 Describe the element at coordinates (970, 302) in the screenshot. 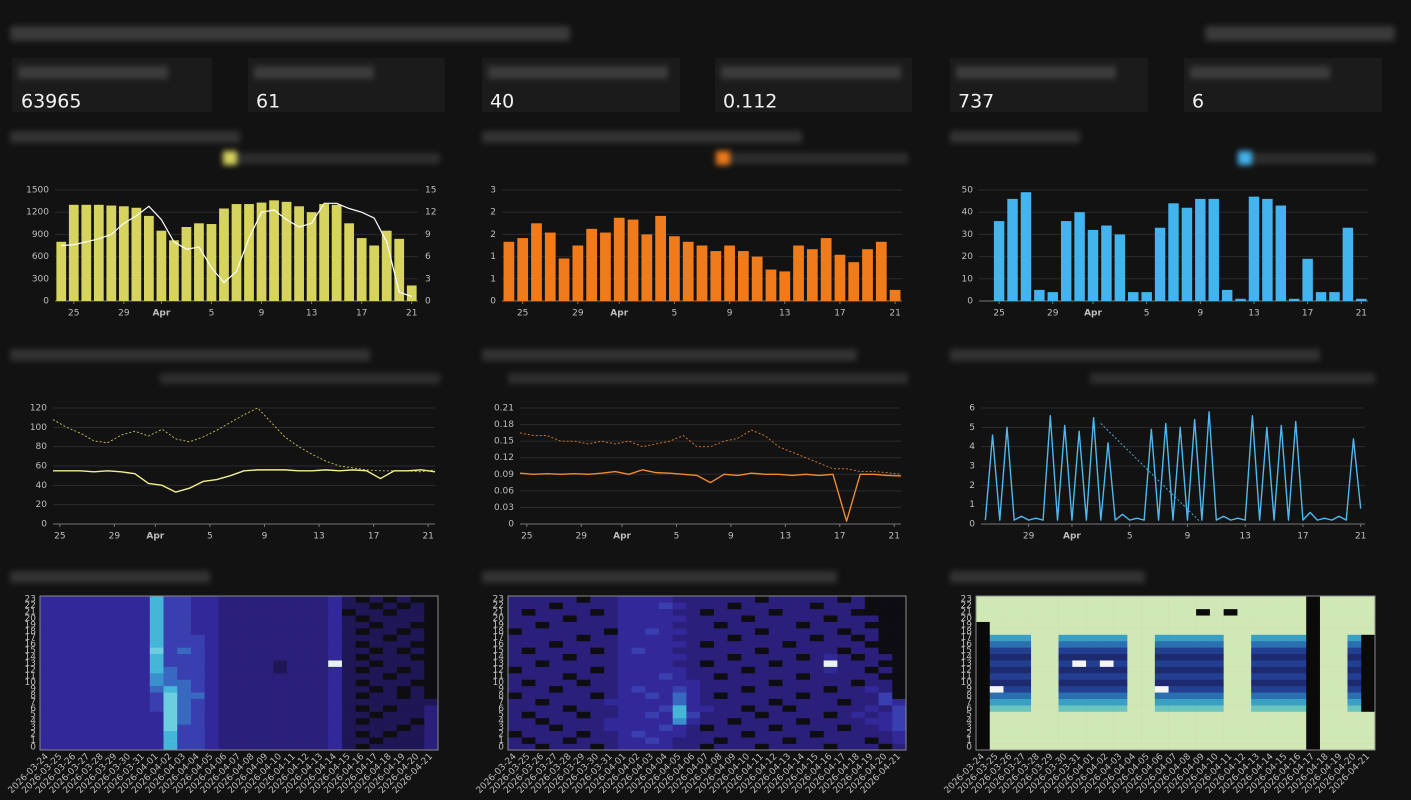

I see `y-tick-label: 0` at that location.